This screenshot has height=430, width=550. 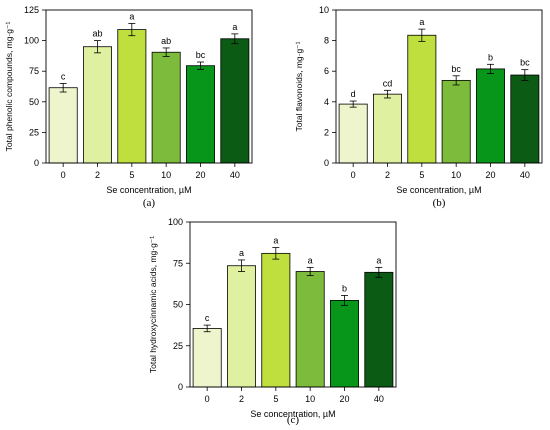 What do you see at coordinates (326, 71) in the screenshot?
I see `y-tick-label: 6` at bounding box center [326, 71].